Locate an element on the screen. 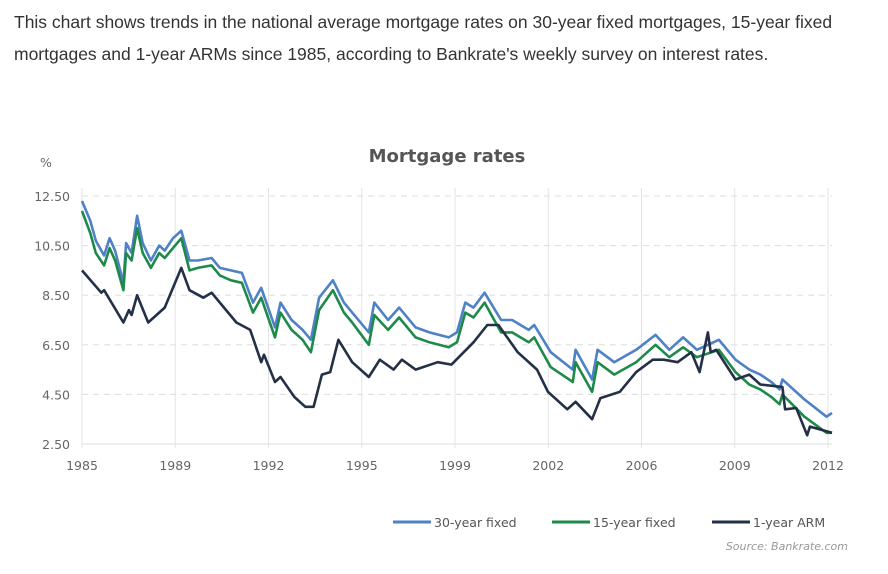  y-tick-label: 10.50 is located at coordinates (52, 246).